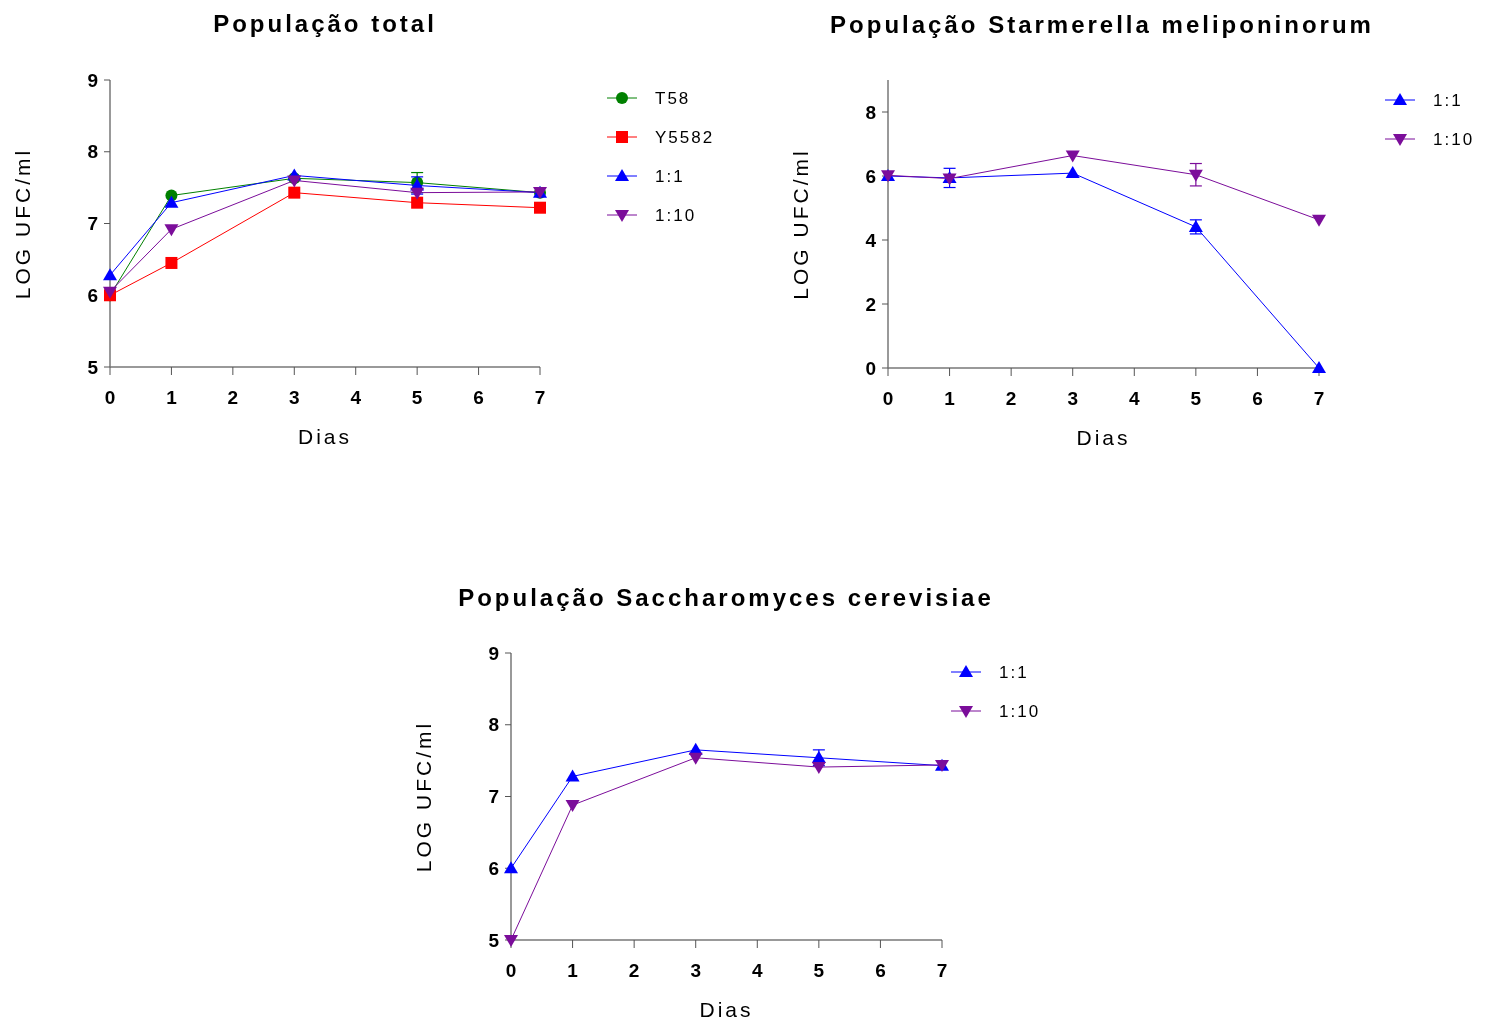 The image size is (1493, 1023). Describe the element at coordinates (673, 98) in the screenshot. I see `legend-label: T58` at that location.